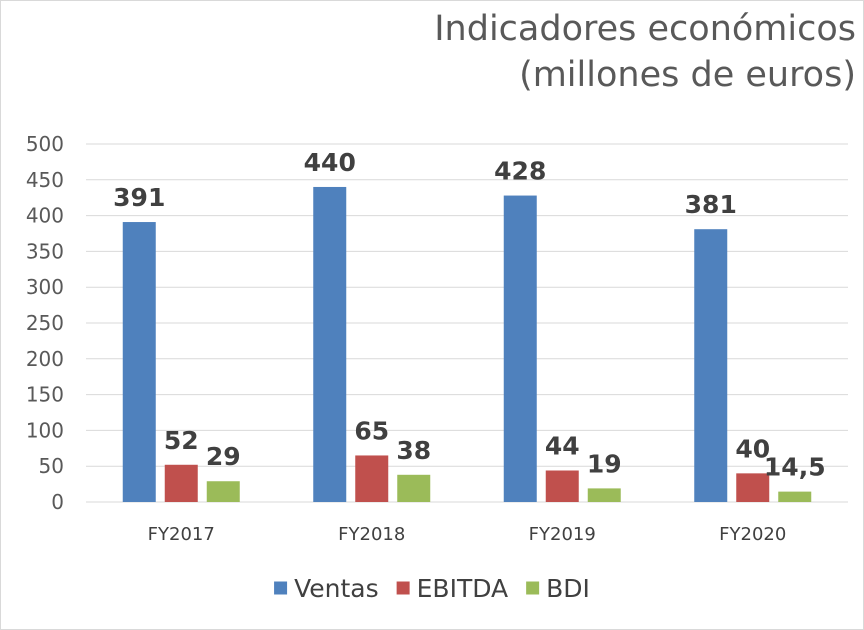  What do you see at coordinates (562, 445) in the screenshot?
I see `data-label: 44` at bounding box center [562, 445].